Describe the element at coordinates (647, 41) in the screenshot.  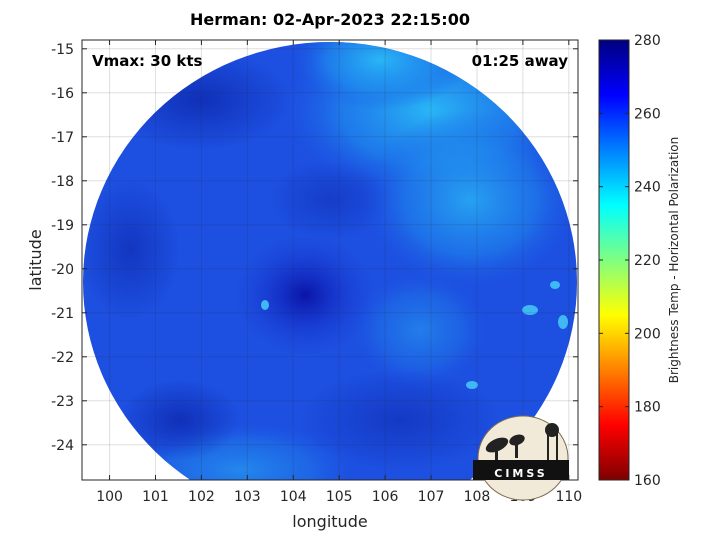
I see `colorbar-tick-label: 280` at that location.